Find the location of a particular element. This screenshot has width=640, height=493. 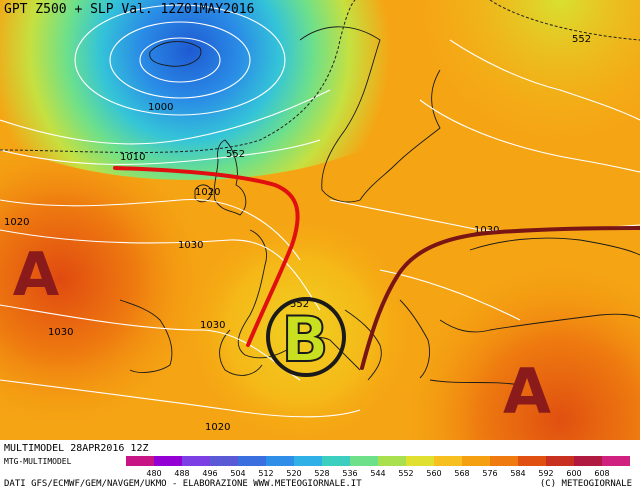

legend-tick-label: 496 is located at coordinates (209, 473).